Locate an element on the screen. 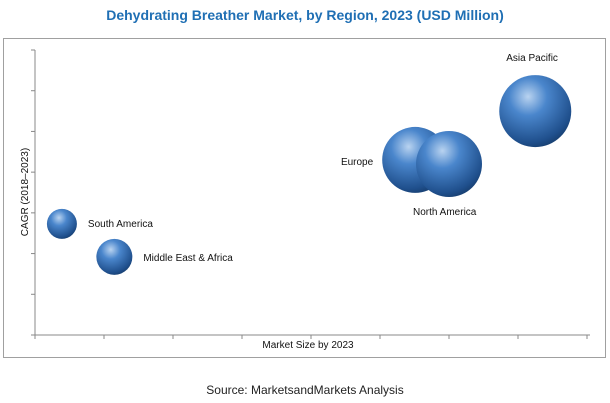  y-axis-label: CAGR (2018–2023) is located at coordinates (25, 192).